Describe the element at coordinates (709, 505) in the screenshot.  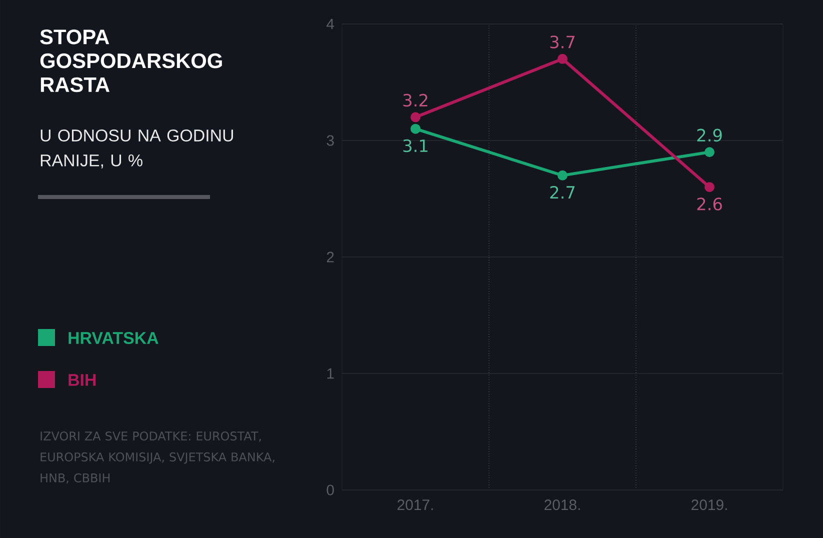
I see `x-tick-label: 2019.` at that location.